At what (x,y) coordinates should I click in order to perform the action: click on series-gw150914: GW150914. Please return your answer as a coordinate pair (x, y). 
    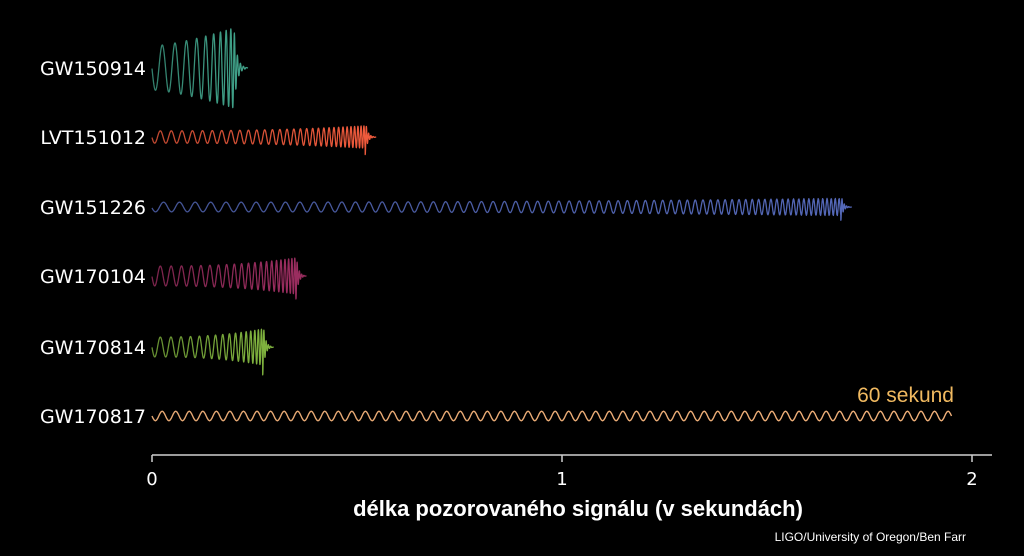
    Looking at the image, I should click on (144, 68).